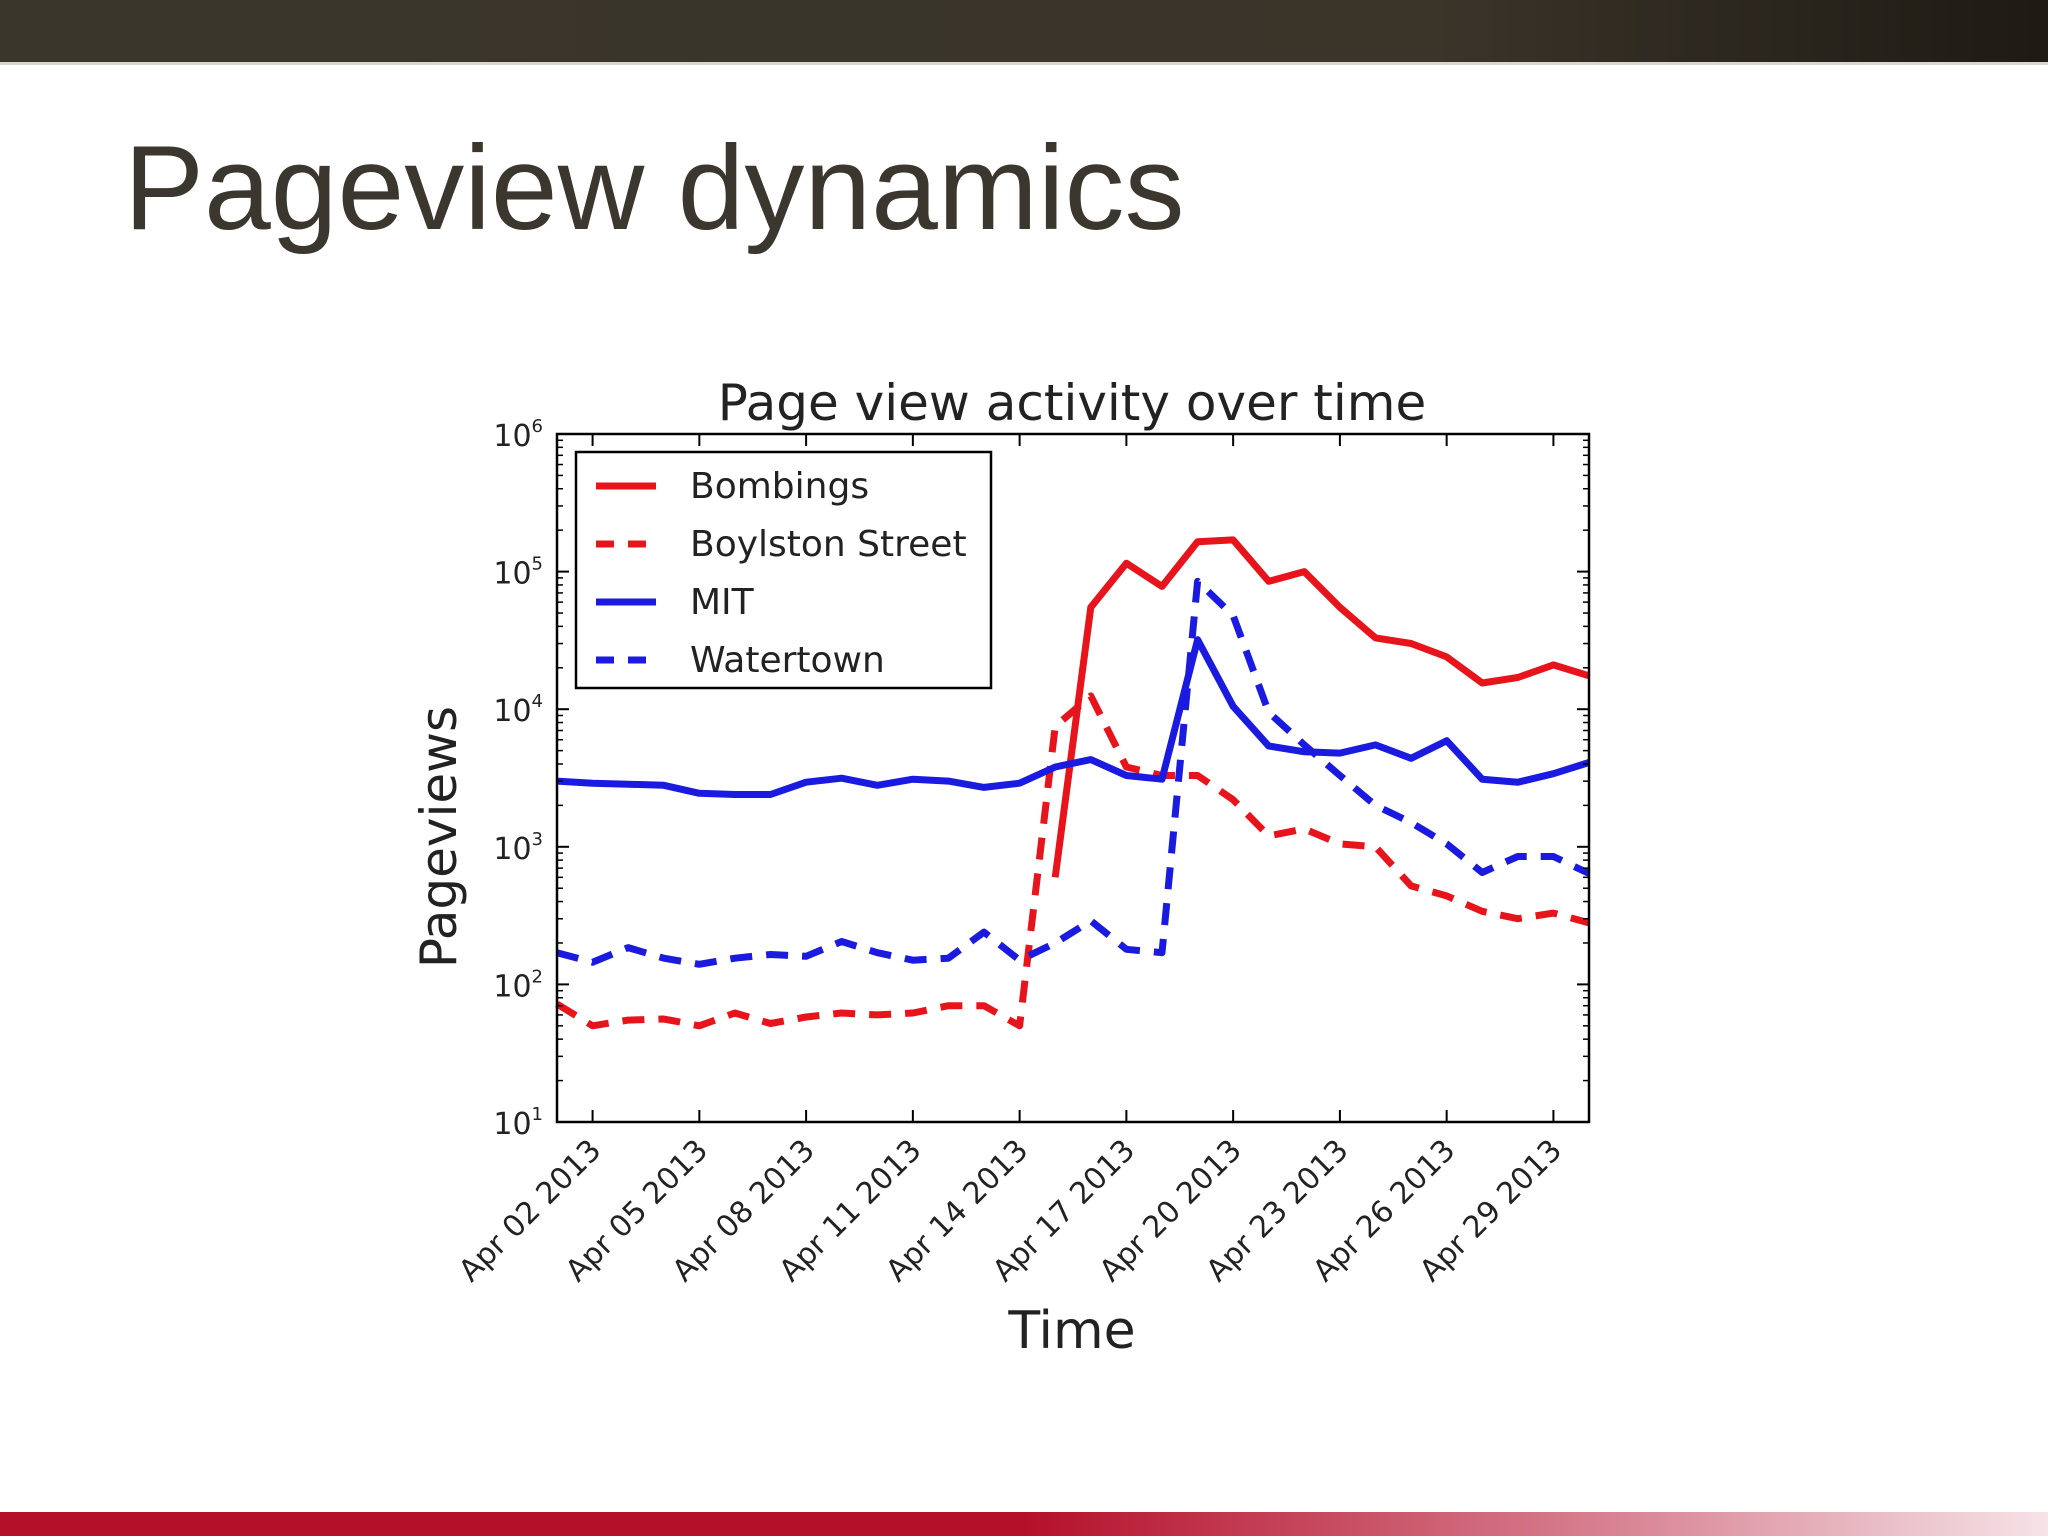 This screenshot has height=1536, width=2048. I want to click on series-line-watertown, so click(1073, 772).